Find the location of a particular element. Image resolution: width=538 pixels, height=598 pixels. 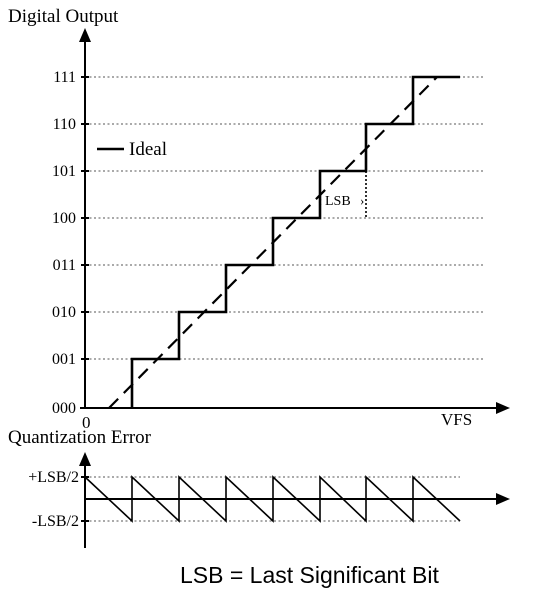

error-axis-title: Quantization Error is located at coordinates (80, 437).